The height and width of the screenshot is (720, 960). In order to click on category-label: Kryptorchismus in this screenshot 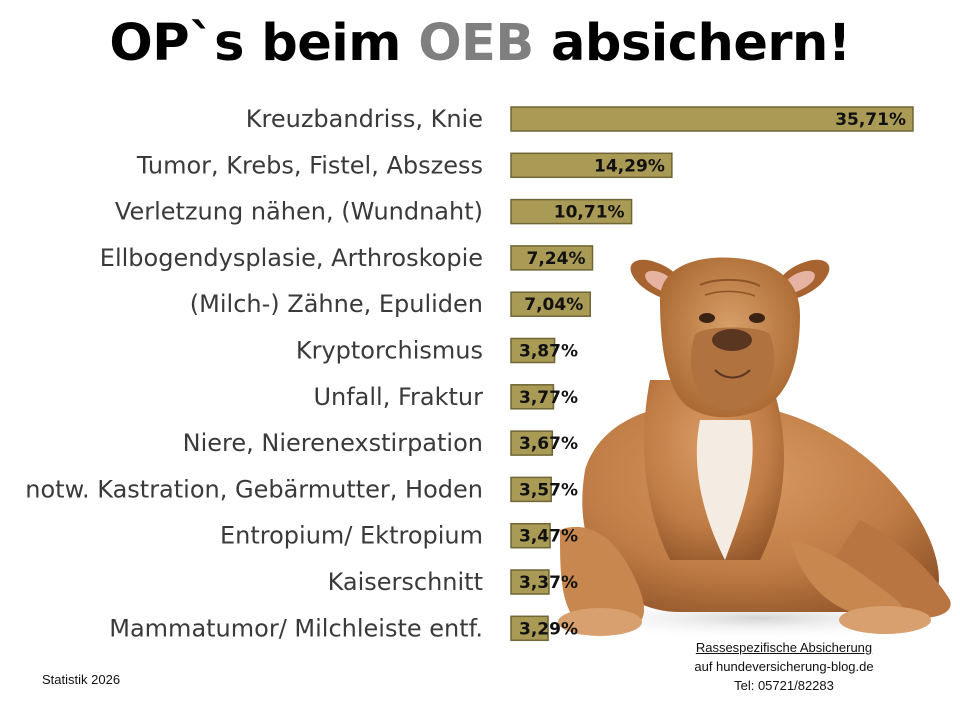, I will do `click(389, 351)`.